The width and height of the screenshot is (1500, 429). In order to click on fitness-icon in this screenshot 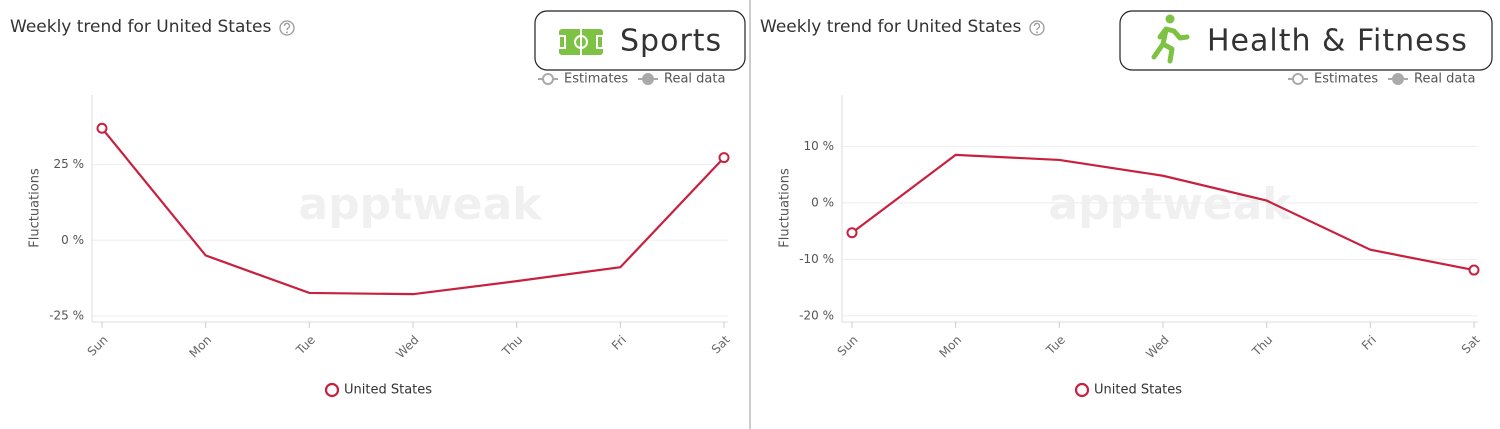, I will do `click(1170, 39)`.